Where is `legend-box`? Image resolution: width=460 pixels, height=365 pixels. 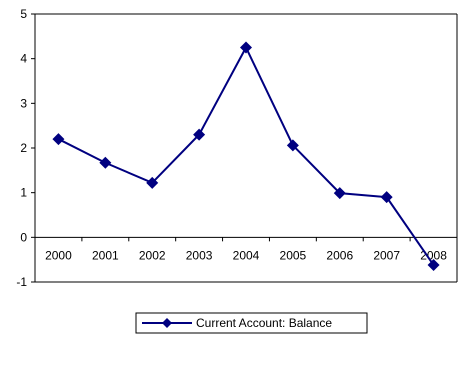 legend-box is located at coordinates (251, 323).